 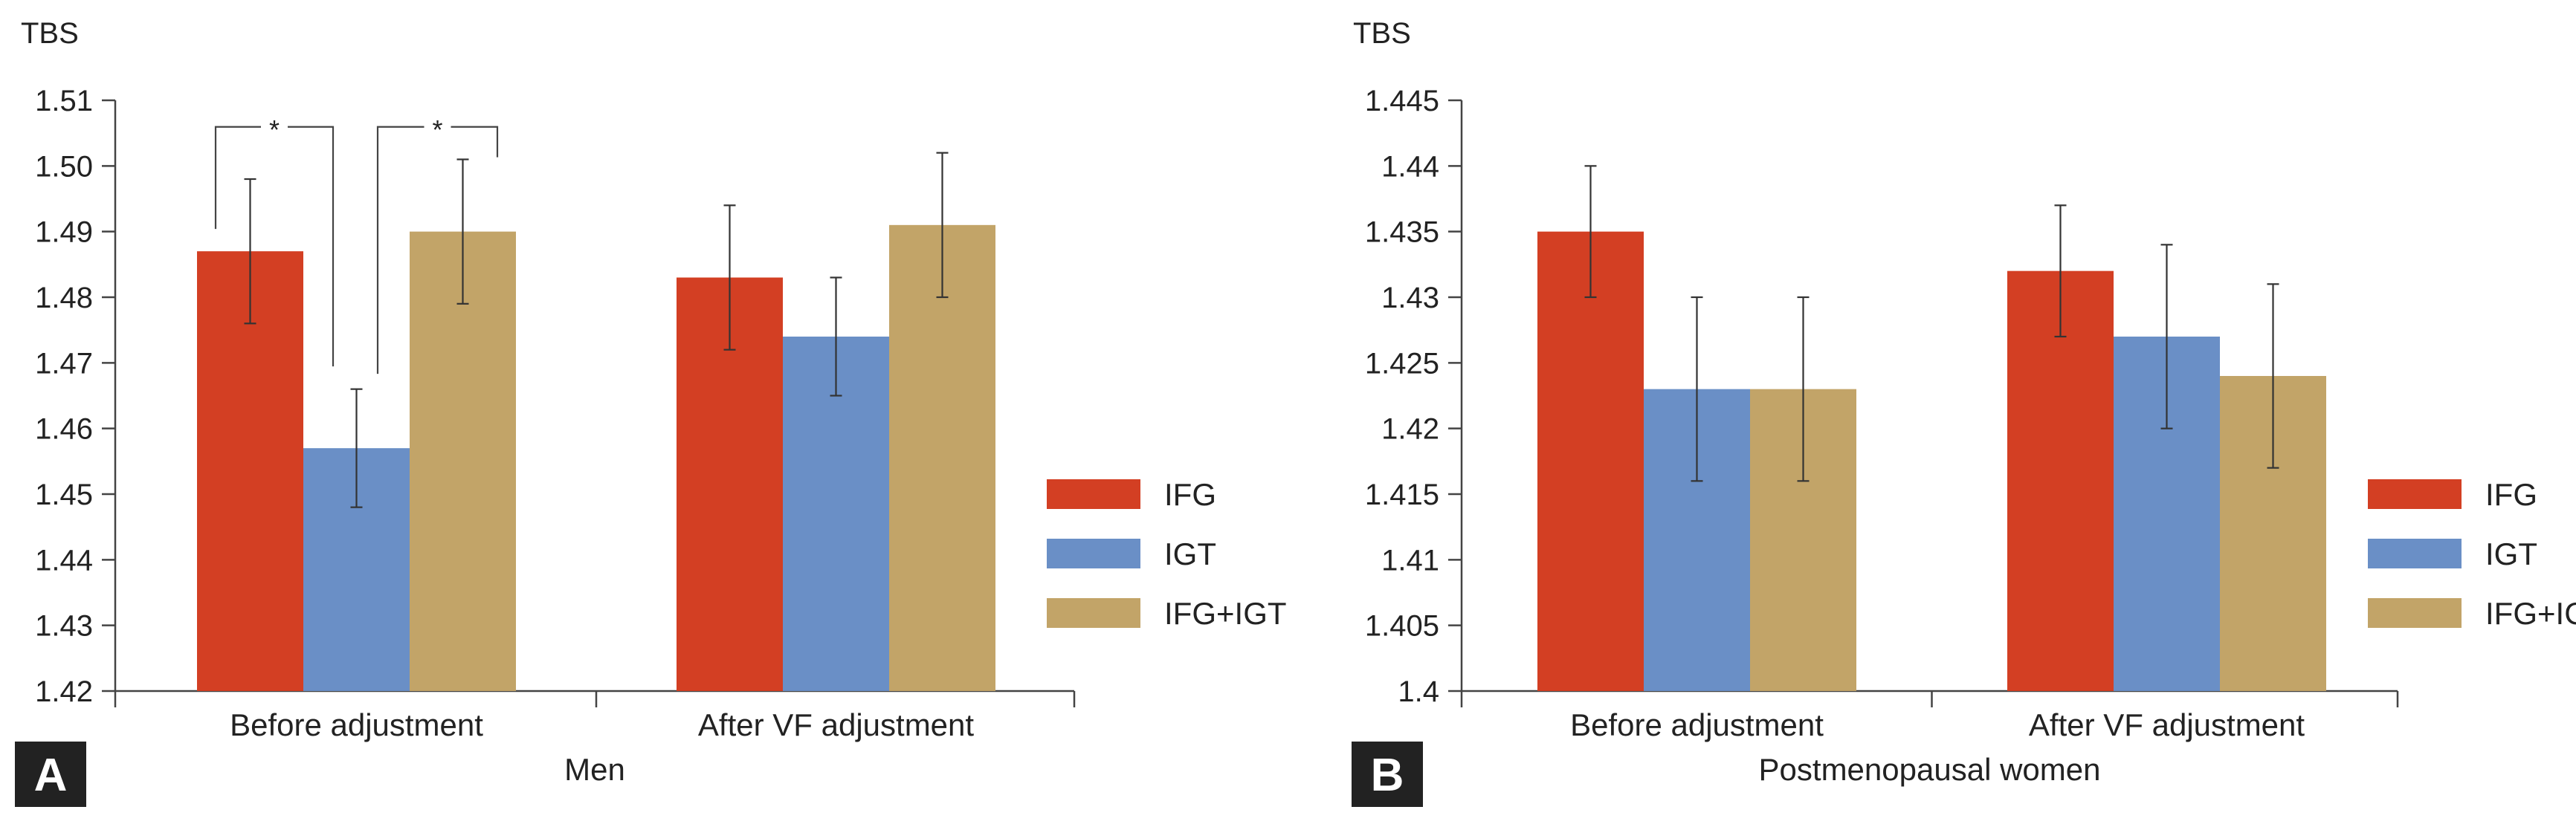 I want to click on x-axis-title: Men, so click(x=594, y=769).